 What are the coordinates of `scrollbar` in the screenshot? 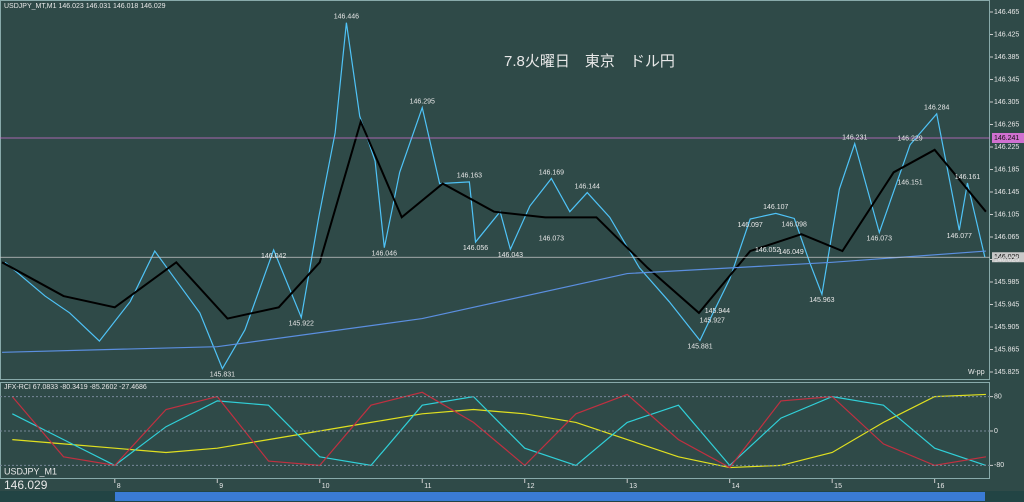 It's located at (550, 496).